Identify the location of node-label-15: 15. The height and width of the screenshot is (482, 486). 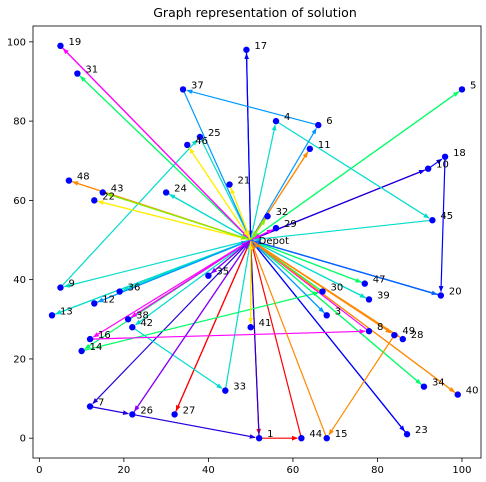
(341, 434).